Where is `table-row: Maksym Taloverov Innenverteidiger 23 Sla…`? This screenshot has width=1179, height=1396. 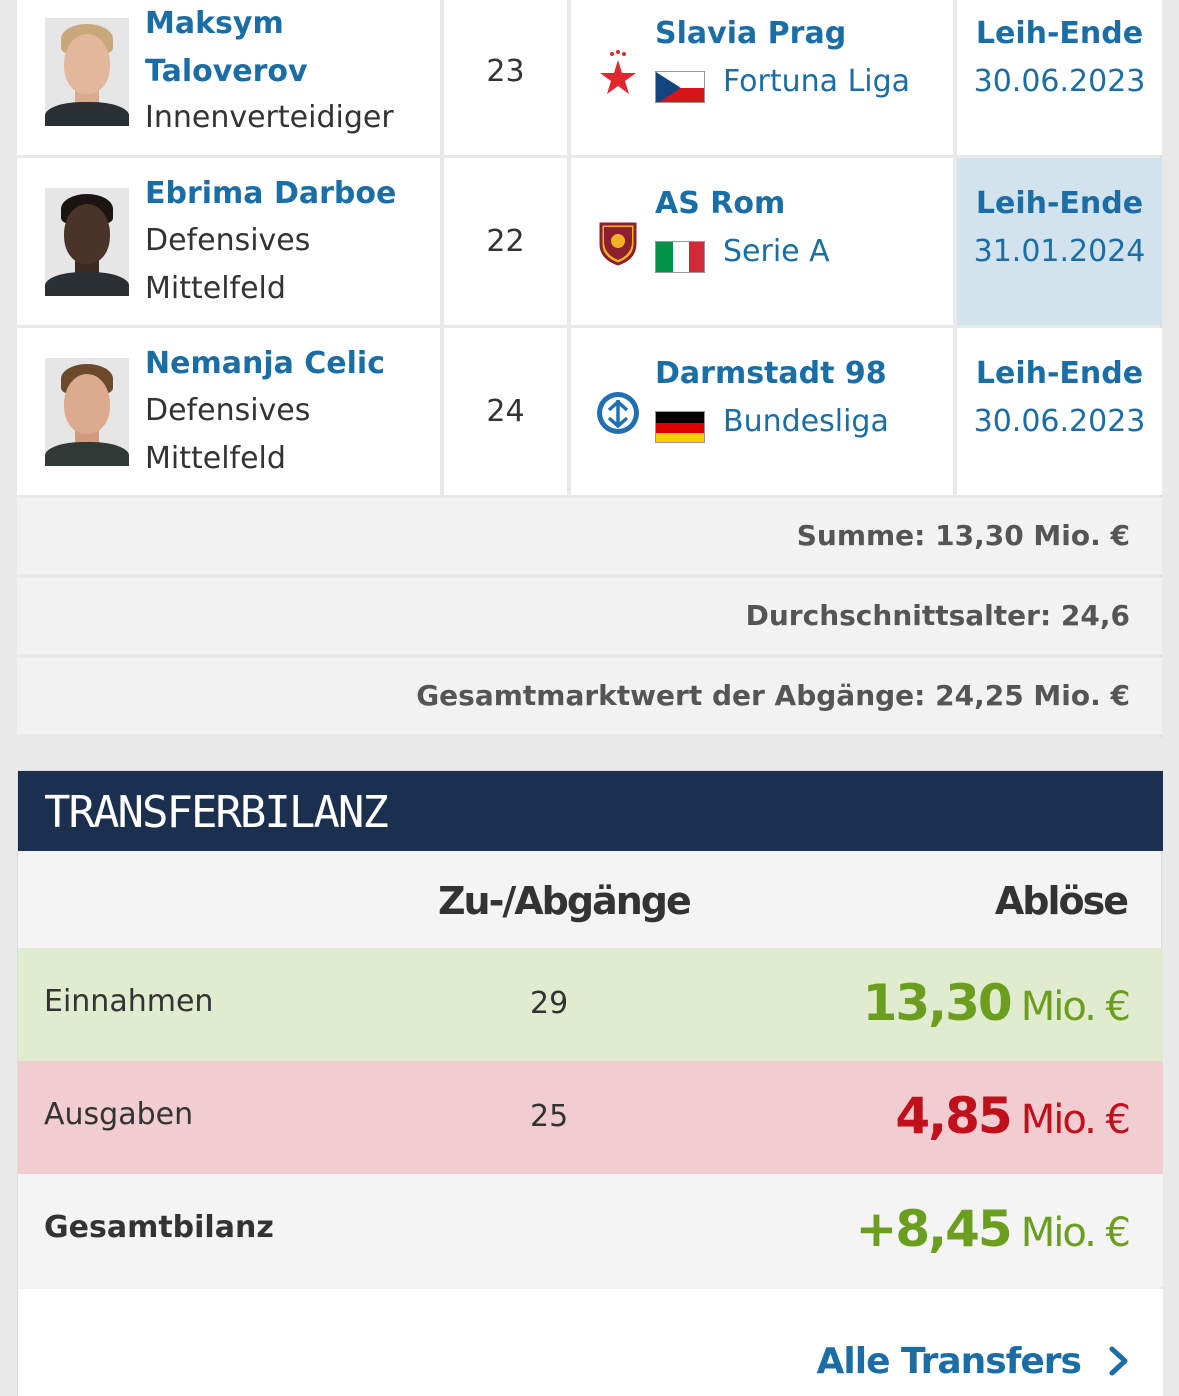 table-row: Maksym Taloverov Innenverteidiger 23 Sla… is located at coordinates (589, 77).